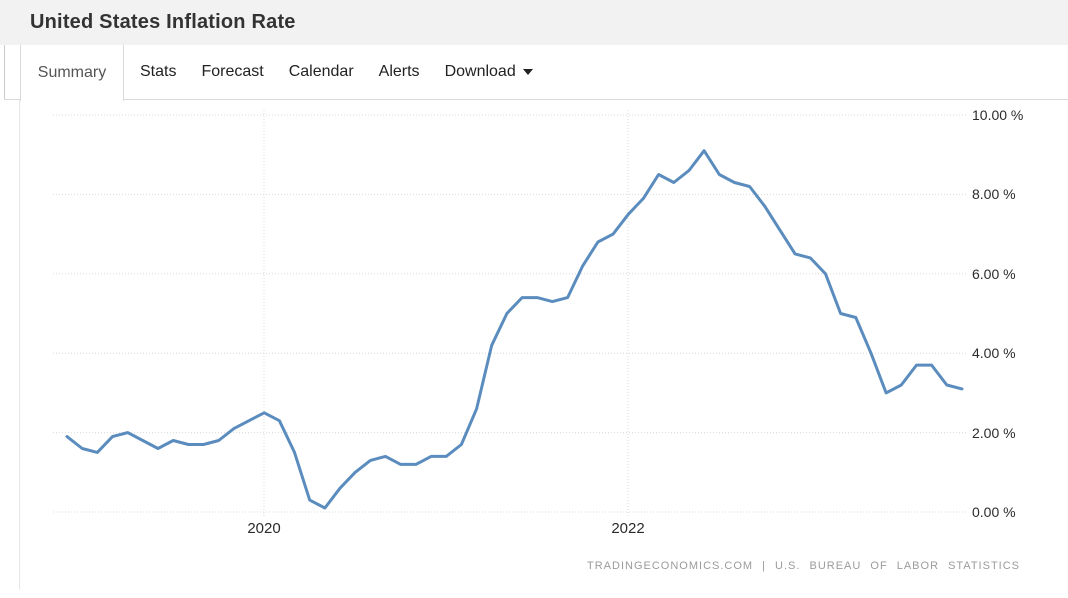 This screenshot has width=1068, height=598. I want to click on tab-summary-label: Summary, so click(72, 72).